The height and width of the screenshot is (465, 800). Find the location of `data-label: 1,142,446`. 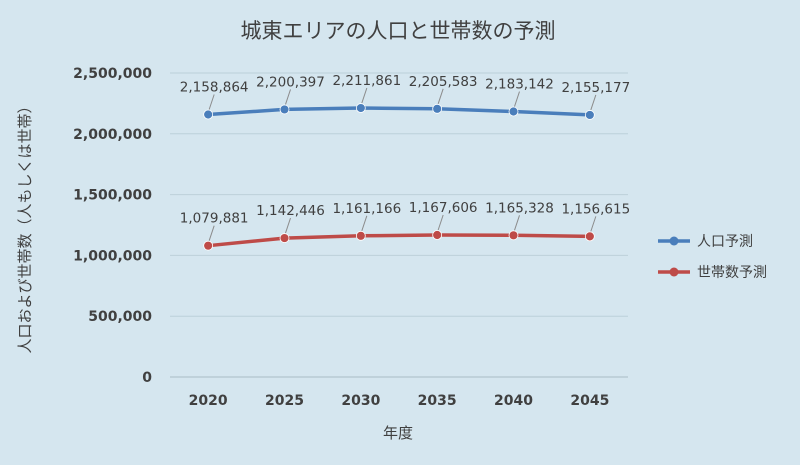

data-label: 1,142,446 is located at coordinates (290, 211).